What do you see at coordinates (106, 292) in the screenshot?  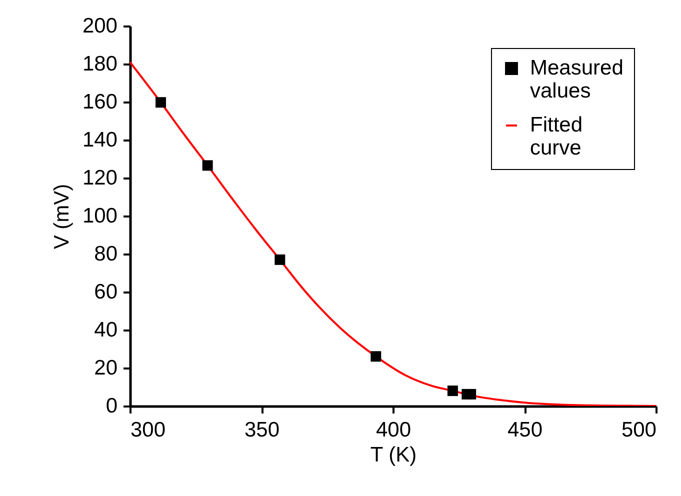 I see `y-tick-label: 60` at bounding box center [106, 292].